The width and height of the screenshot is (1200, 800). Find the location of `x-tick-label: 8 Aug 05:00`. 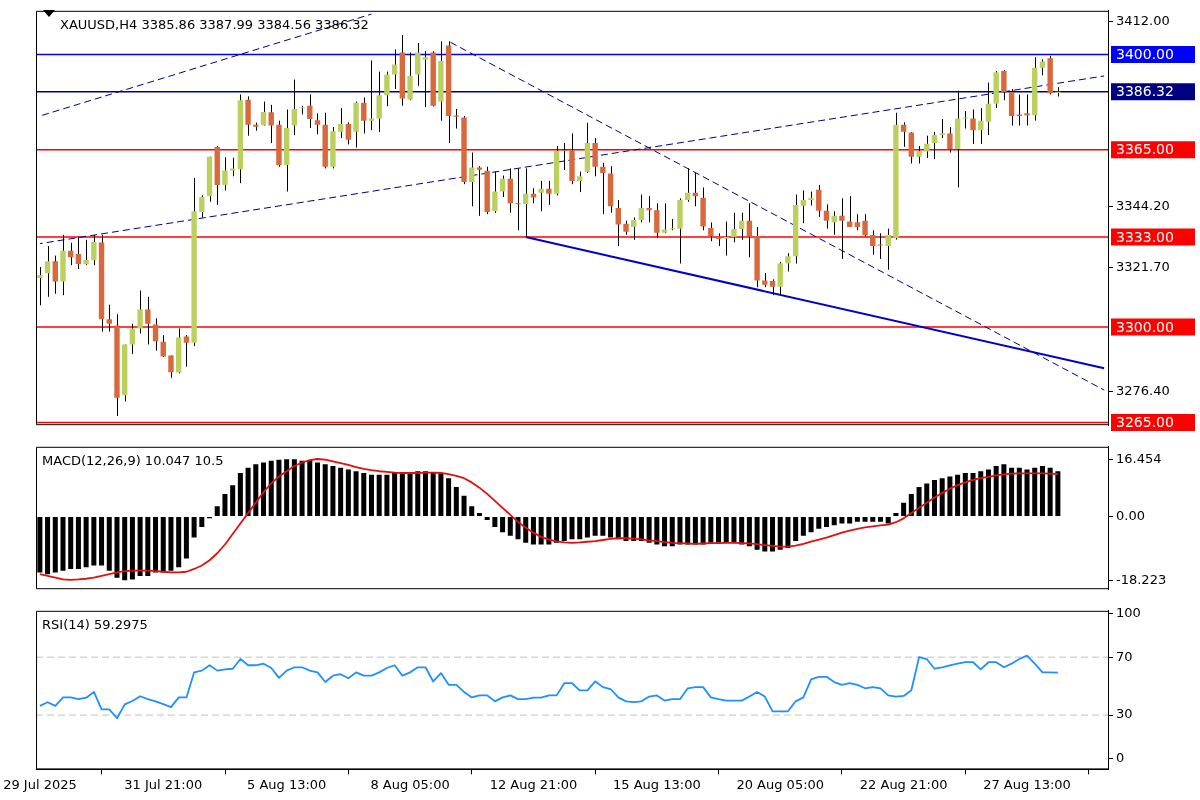

x-tick-label: 8 Aug 05:00 is located at coordinates (410, 784).